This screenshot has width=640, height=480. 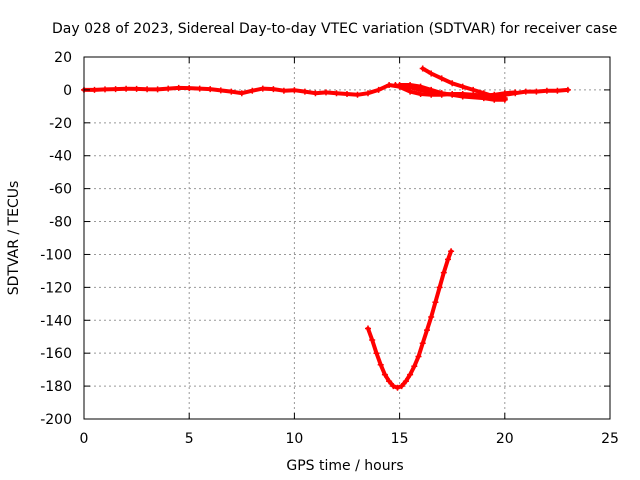 I want to click on y-axis-label: SDTVAR / TECUs, so click(x=14, y=238).